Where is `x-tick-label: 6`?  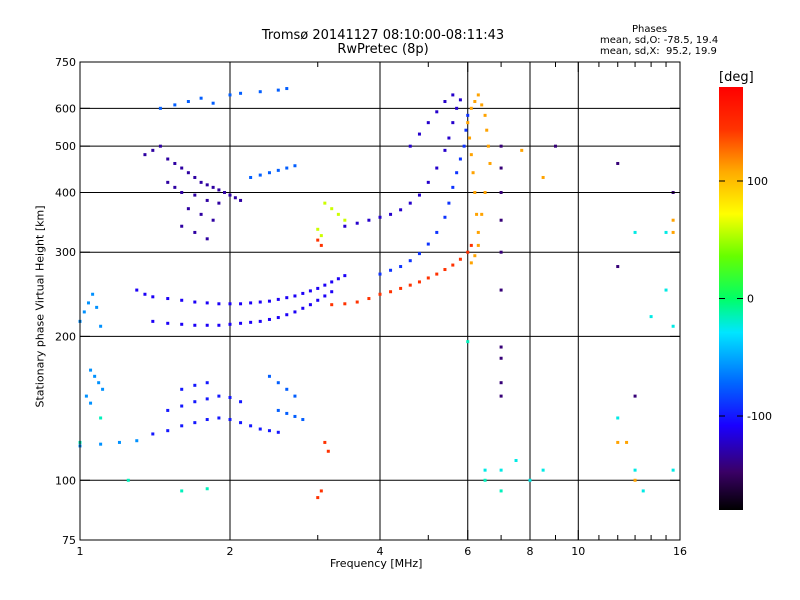 x-tick-label: 6 is located at coordinates (467, 551).